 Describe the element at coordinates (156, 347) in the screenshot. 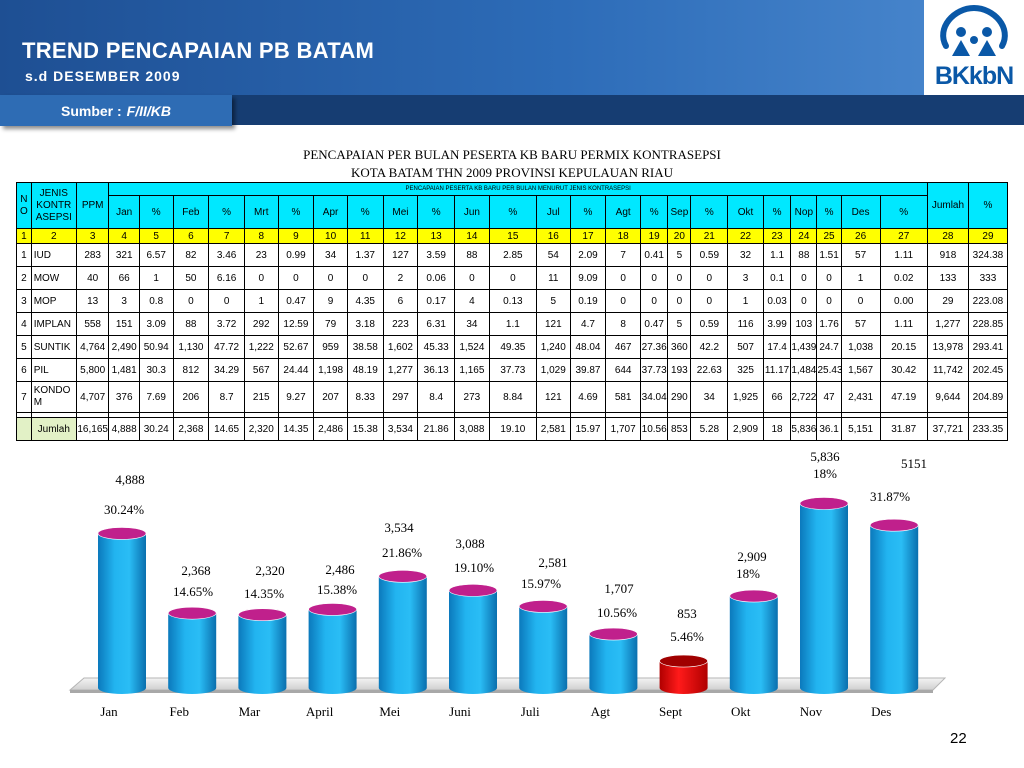

I see `table-cell: 50.94` at that location.